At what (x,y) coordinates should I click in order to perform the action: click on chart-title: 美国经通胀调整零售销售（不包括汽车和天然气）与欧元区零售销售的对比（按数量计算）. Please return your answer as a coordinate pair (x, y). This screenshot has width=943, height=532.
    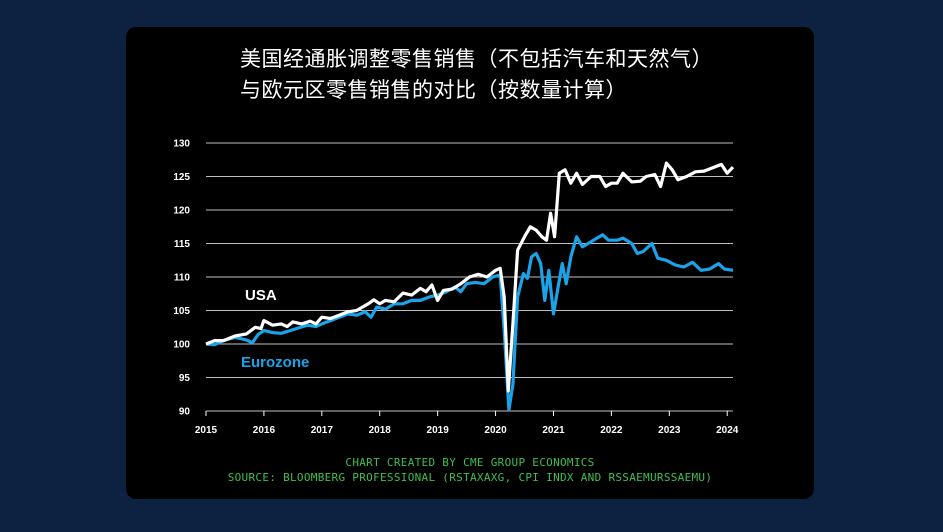
    Looking at the image, I should click on (476, 74).